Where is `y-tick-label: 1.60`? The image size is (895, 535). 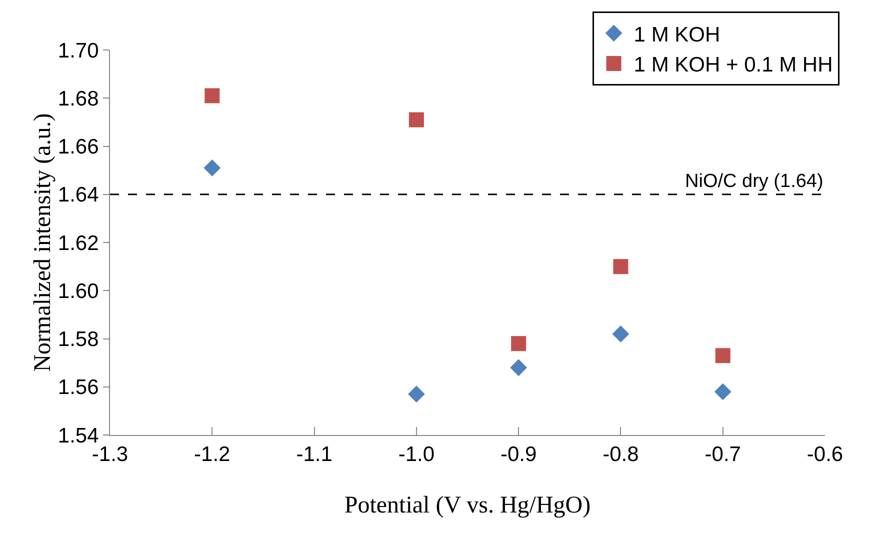
y-tick-label: 1.60 is located at coordinates (78, 291).